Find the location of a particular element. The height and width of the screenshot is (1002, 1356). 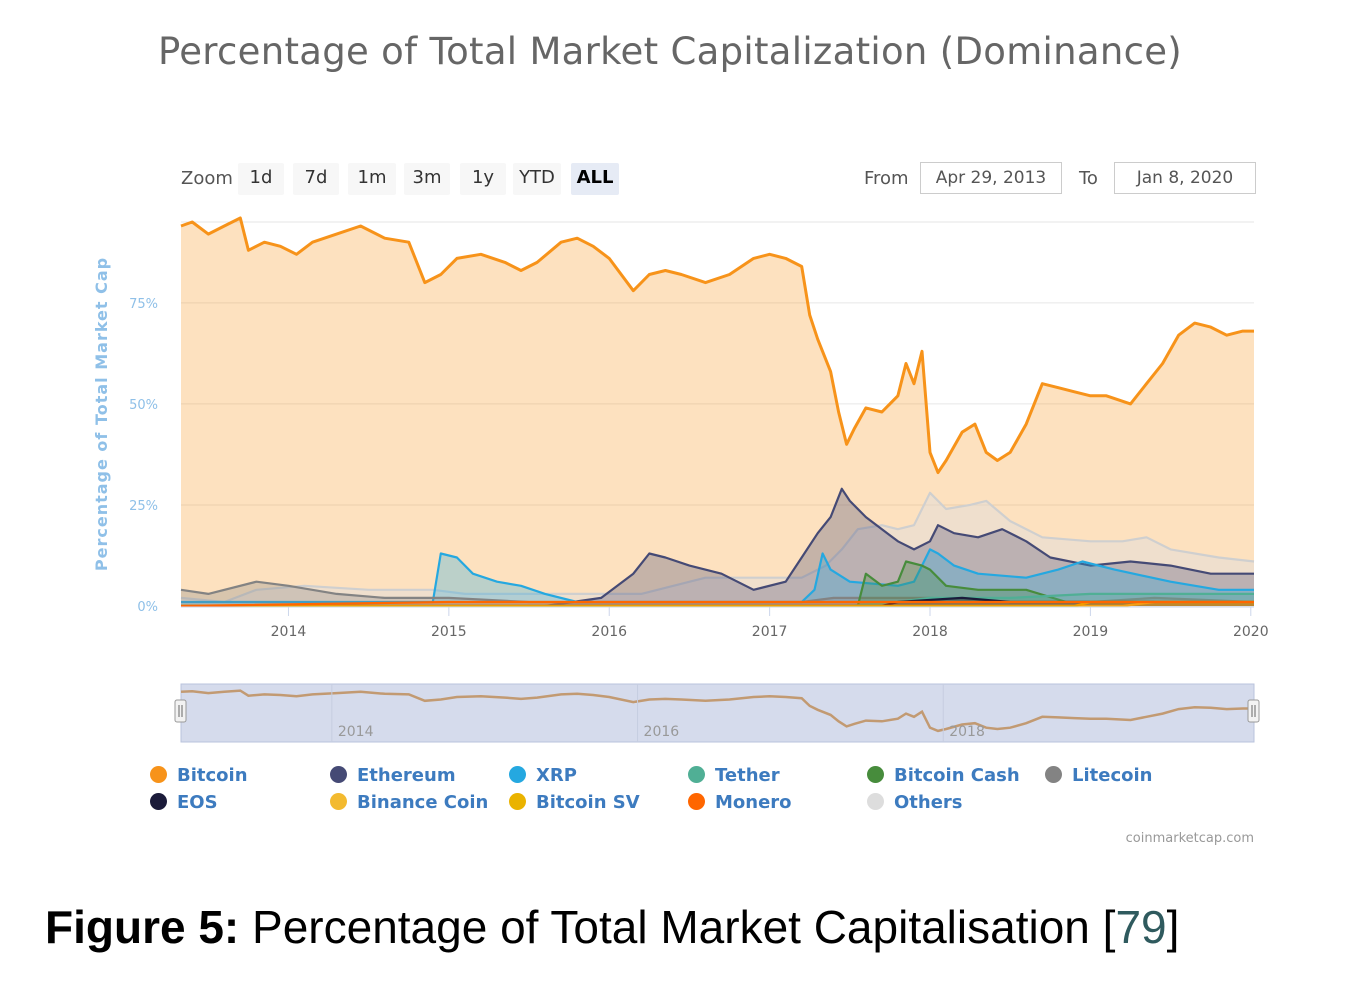

legend-item-bitcoin-cash: Bitcoin Cash is located at coordinates (943, 775).